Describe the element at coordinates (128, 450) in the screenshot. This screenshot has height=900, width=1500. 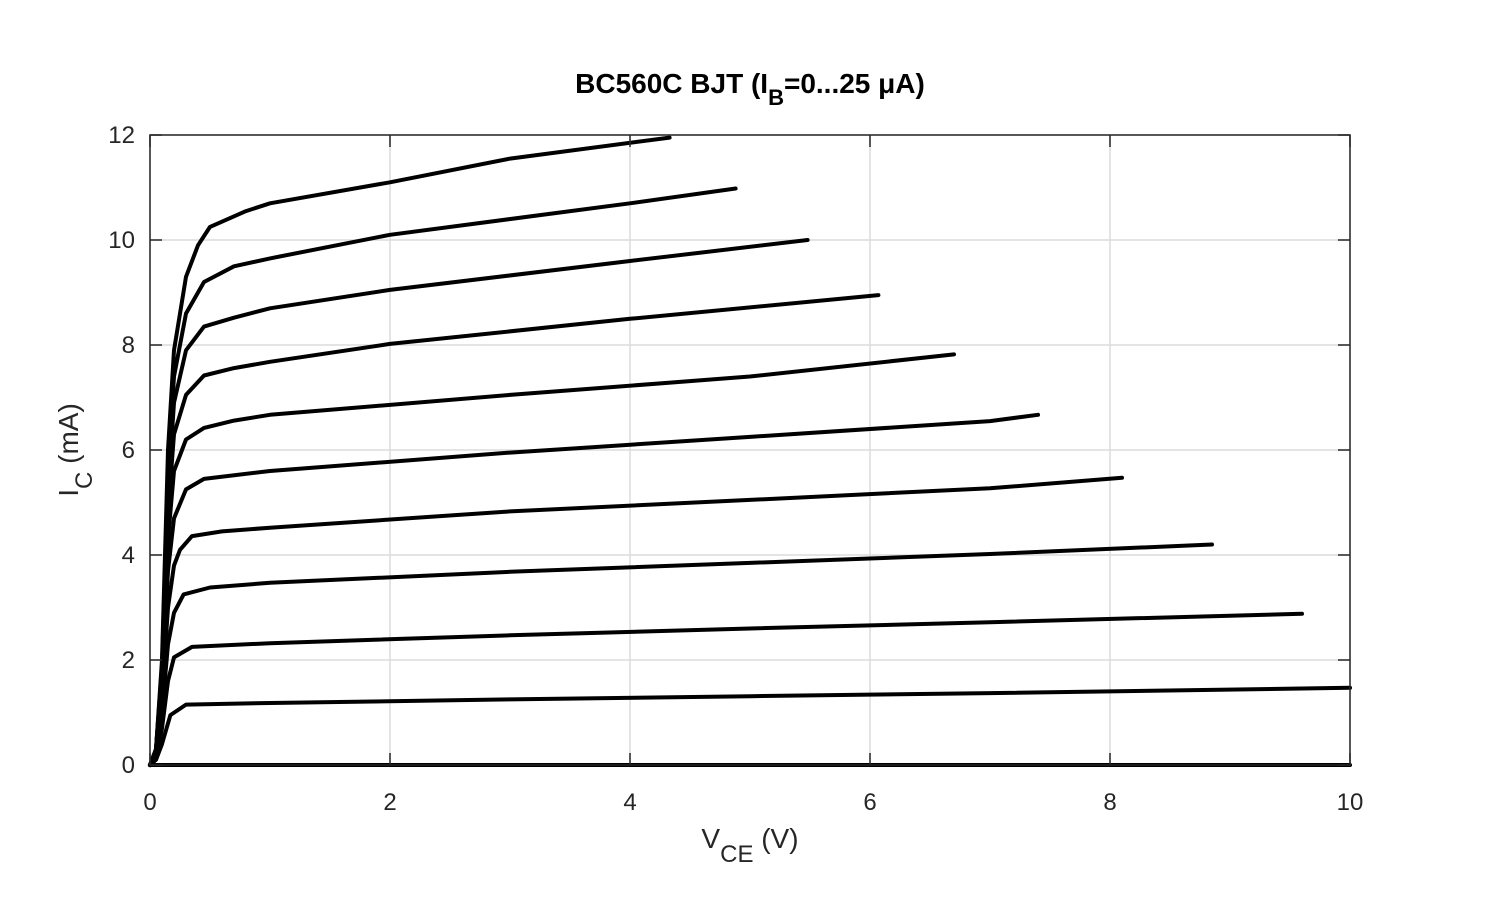
I see `y-tick-label: 6` at that location.